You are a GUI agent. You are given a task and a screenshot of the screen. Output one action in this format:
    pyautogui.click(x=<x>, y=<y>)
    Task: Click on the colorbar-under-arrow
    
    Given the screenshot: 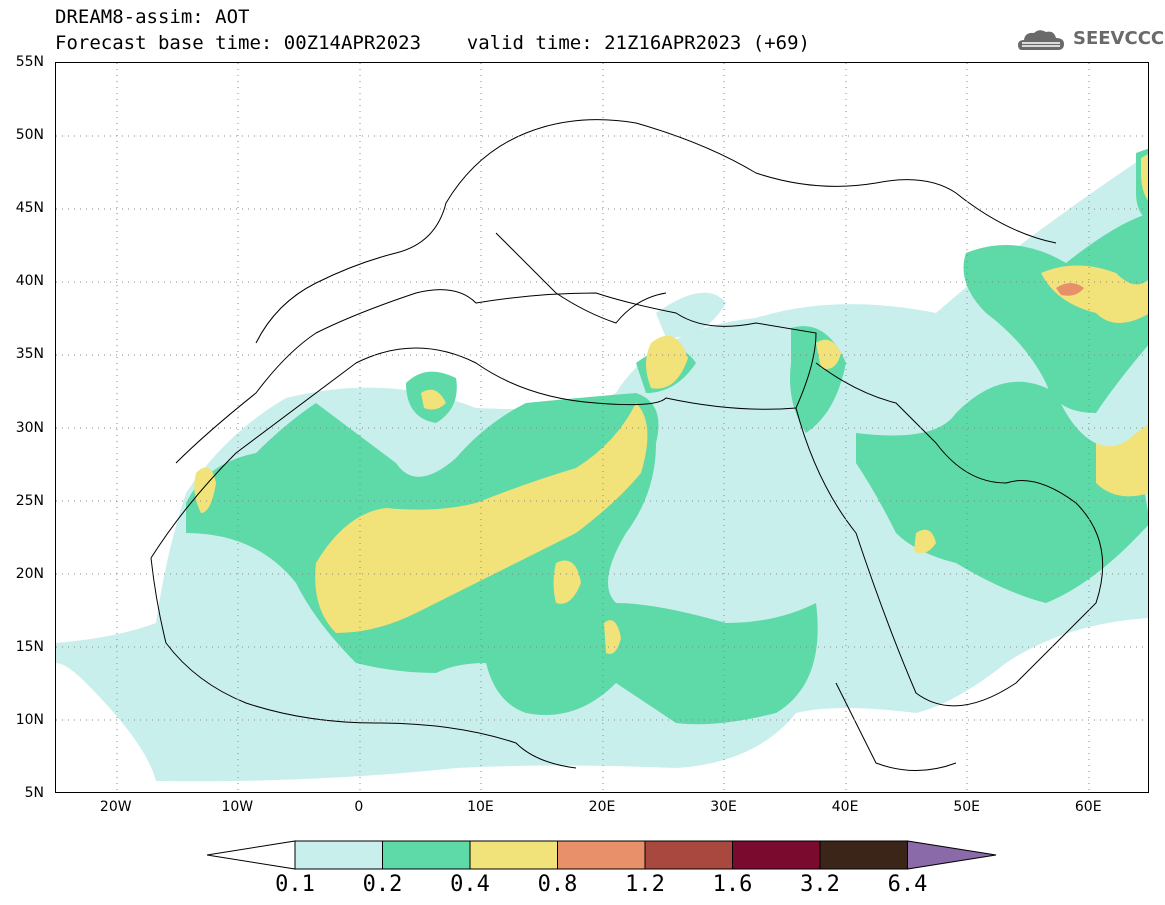 What is the action you would take?
    pyautogui.click(x=251, y=855)
    